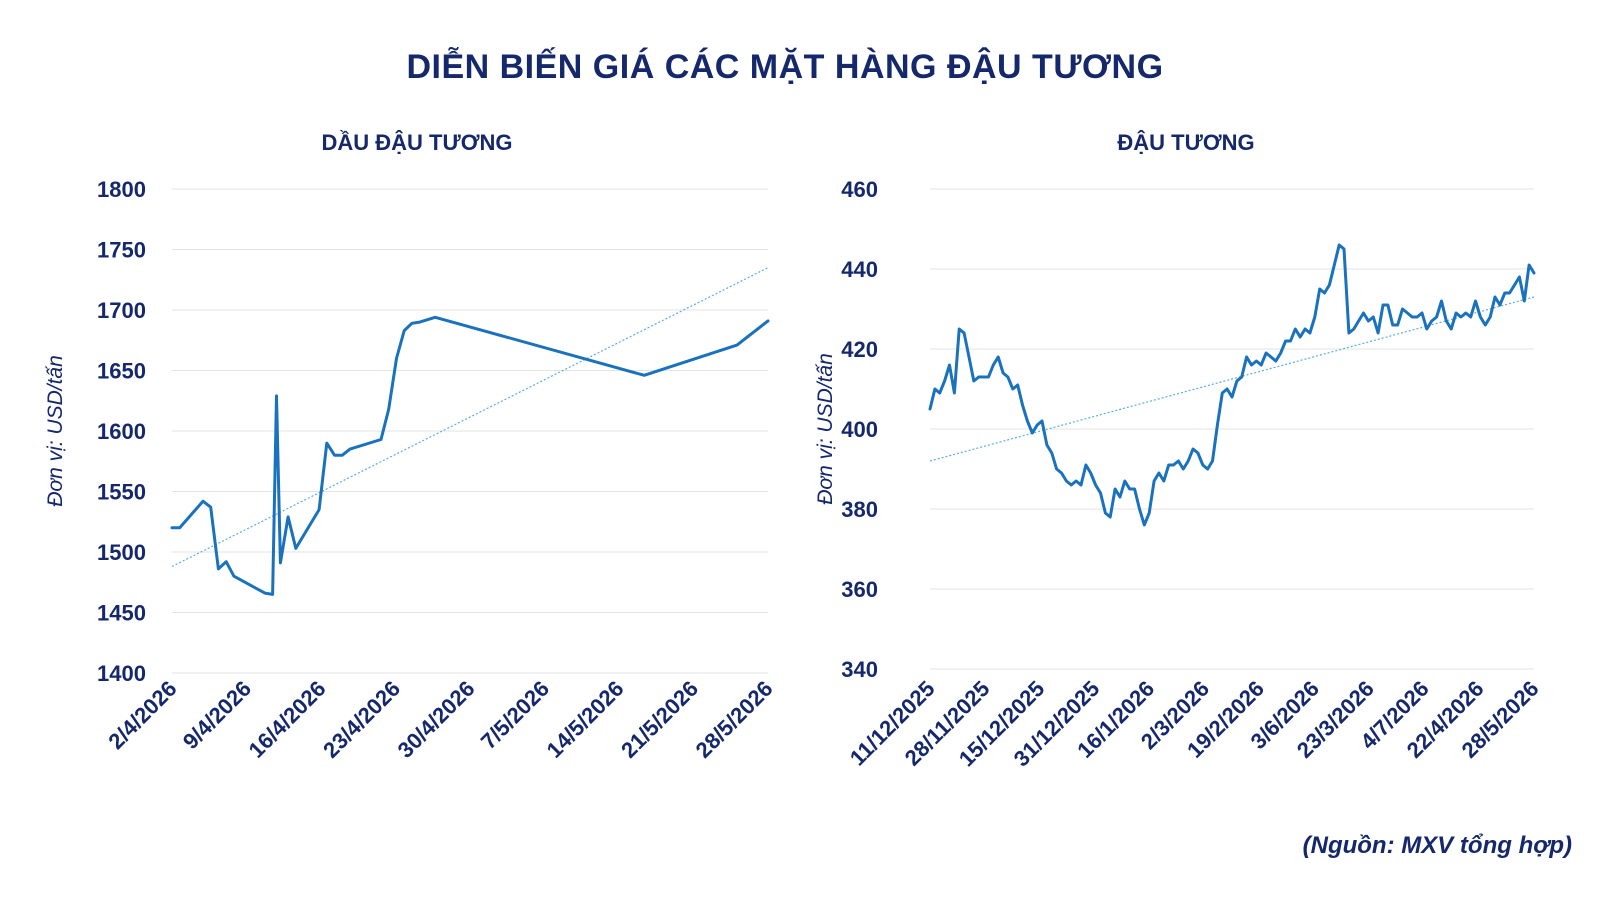 This screenshot has height=900, width=1600. What do you see at coordinates (121, 673) in the screenshot?
I see `y-tick-label: 1400` at bounding box center [121, 673].